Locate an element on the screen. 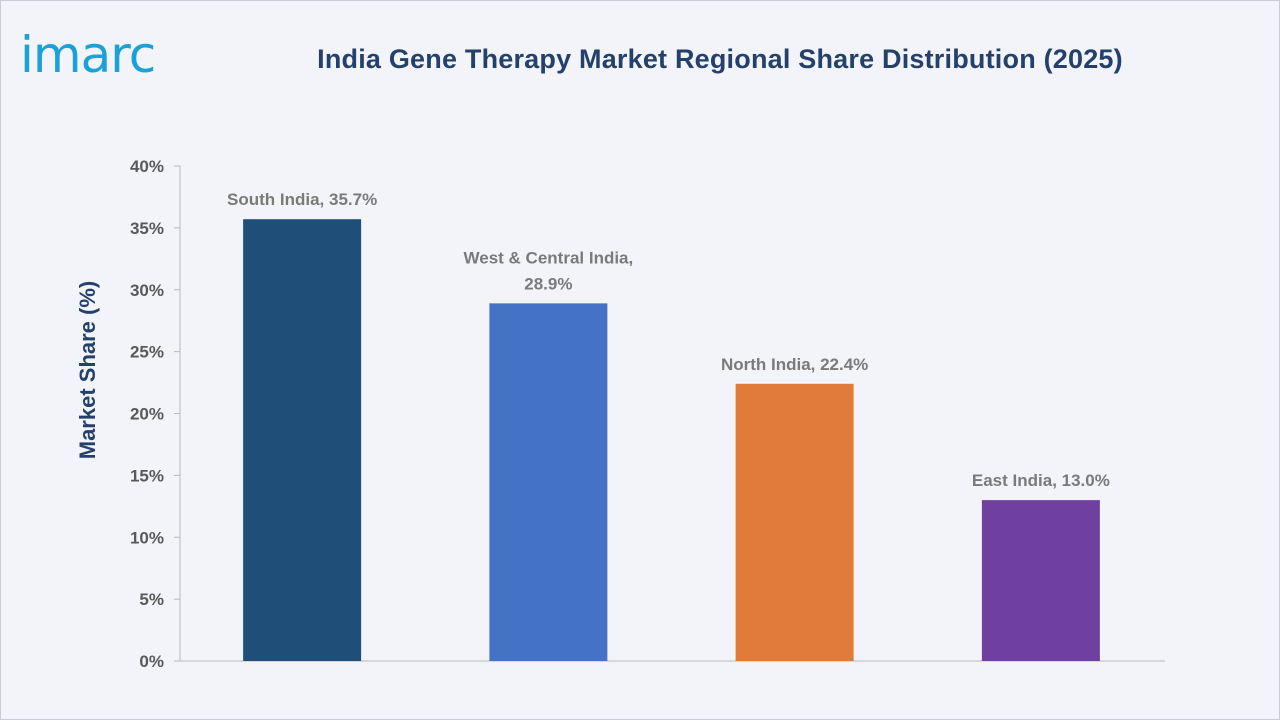 This screenshot has width=1280, height=720. data-label: North India, 22.4% is located at coordinates (794, 364).